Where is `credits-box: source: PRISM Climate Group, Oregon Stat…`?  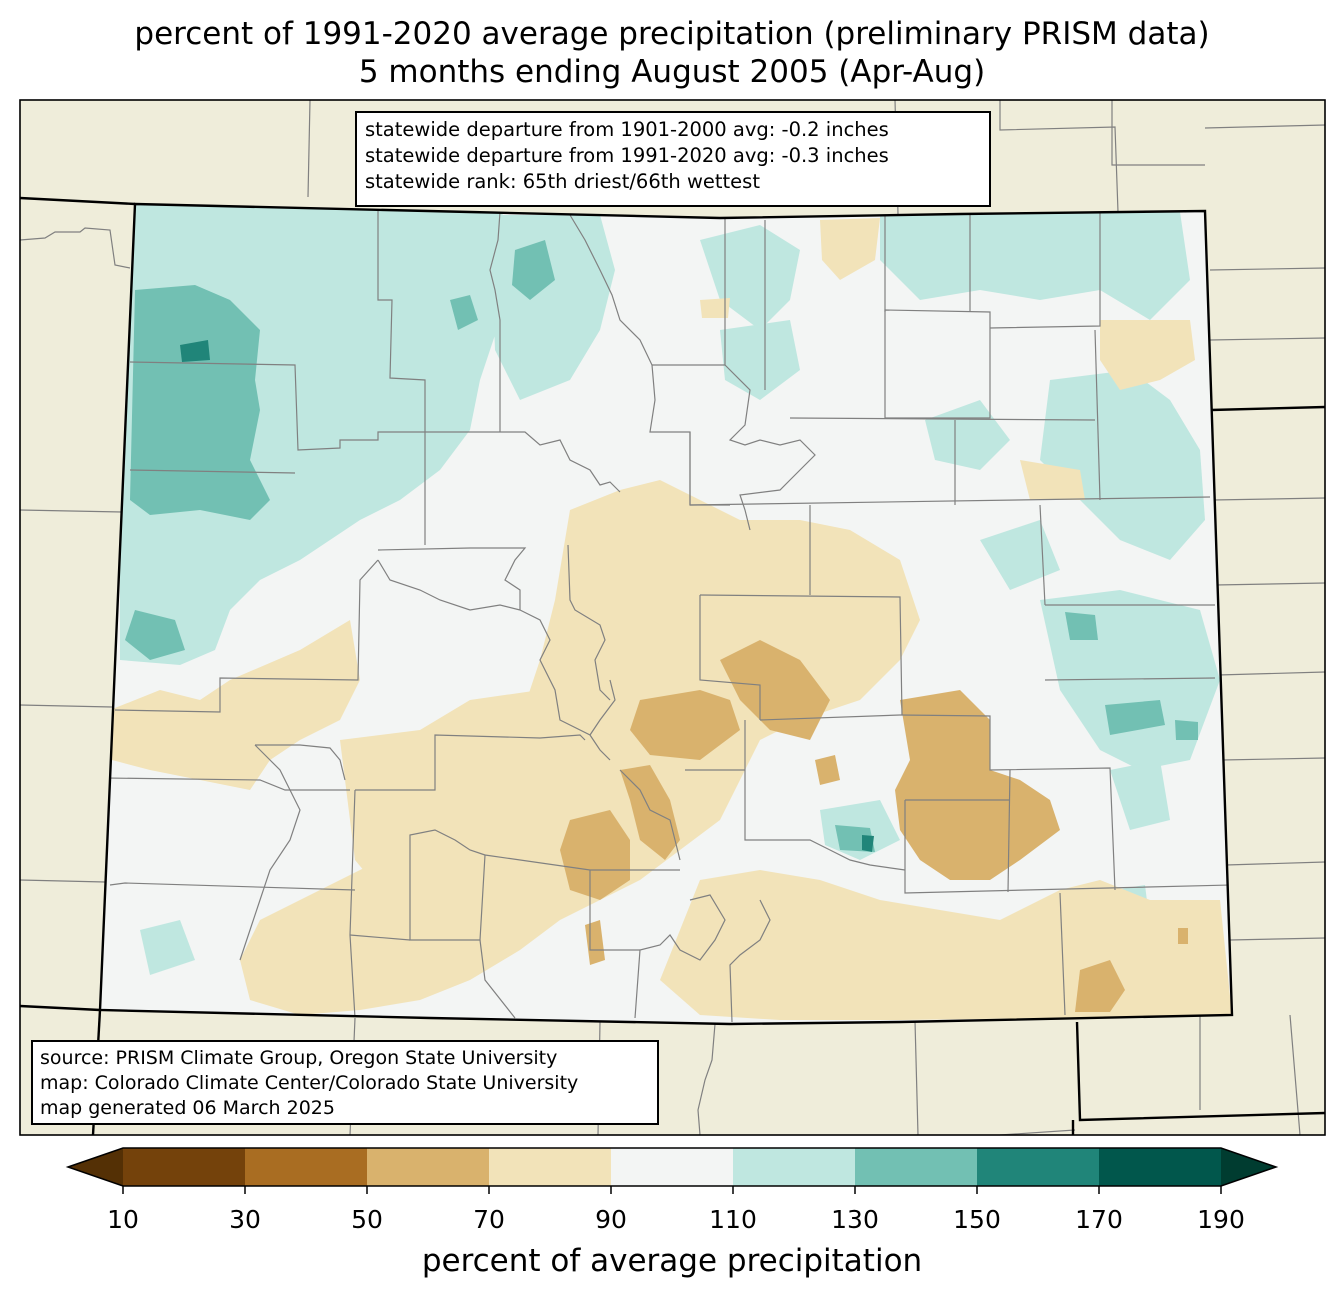
credits-box: source: PRISM Climate Group, Oregon Stat… is located at coordinates (345, 1082).